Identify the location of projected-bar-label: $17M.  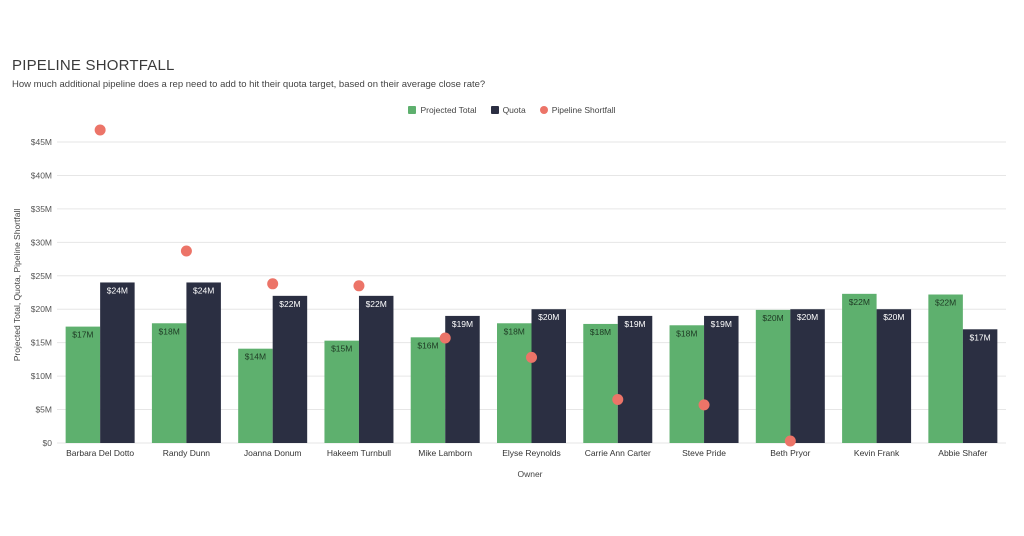
(82, 335).